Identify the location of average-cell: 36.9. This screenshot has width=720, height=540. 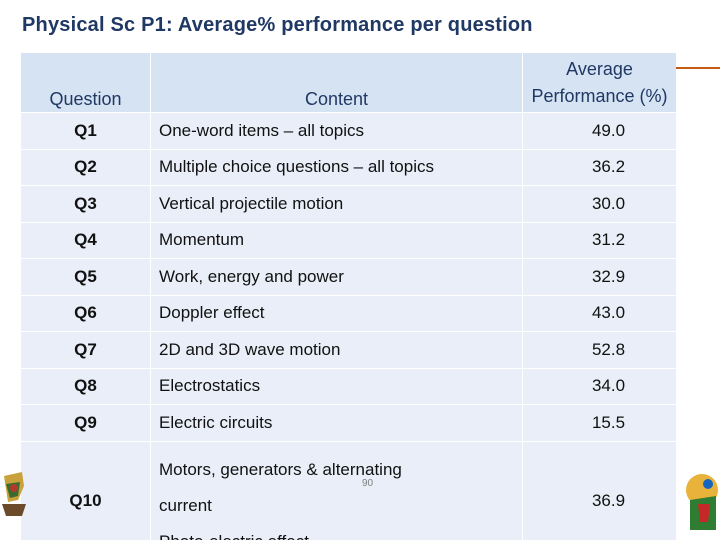
(599, 490).